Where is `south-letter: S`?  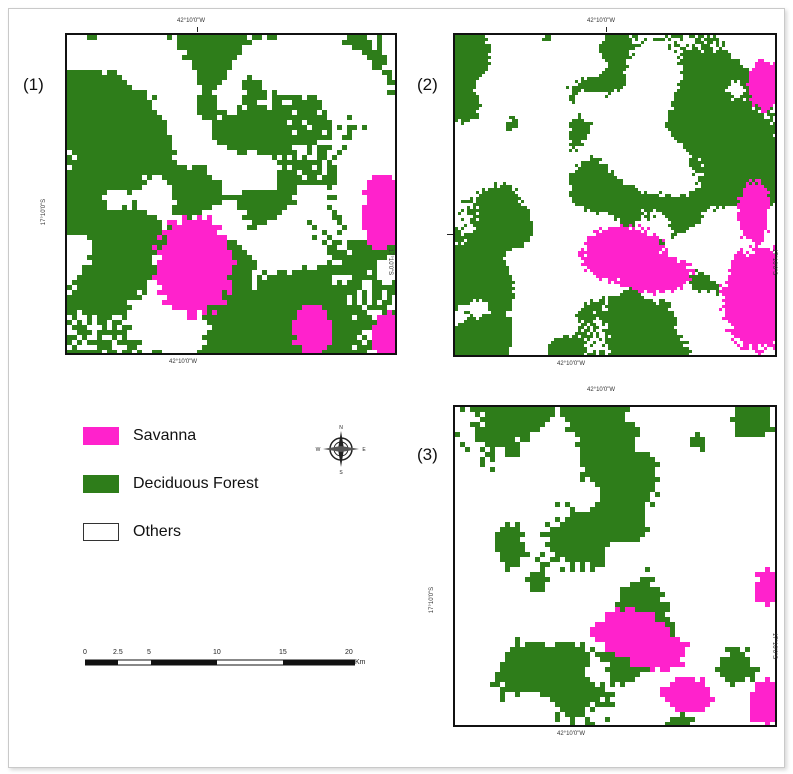
south-letter: S is located at coordinates (341, 472).